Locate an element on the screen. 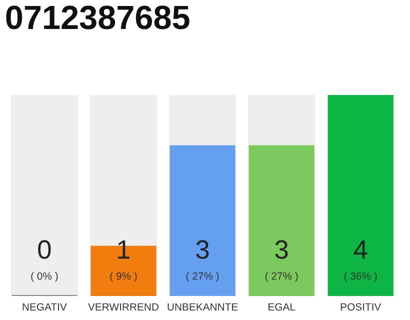  x-tick-label: EGAL is located at coordinates (282, 307).